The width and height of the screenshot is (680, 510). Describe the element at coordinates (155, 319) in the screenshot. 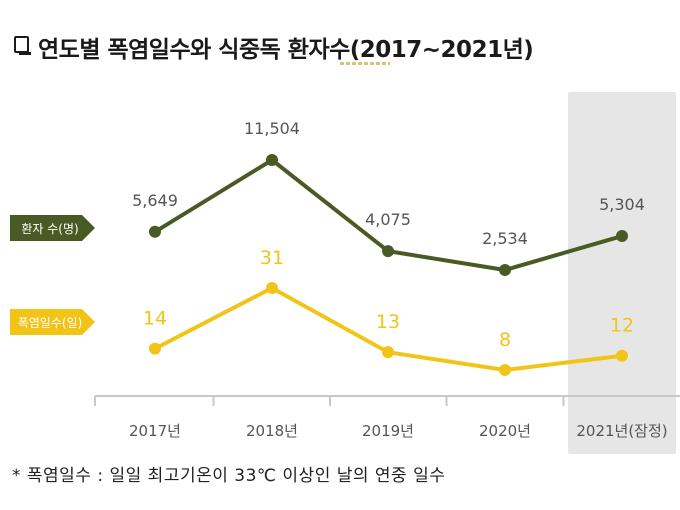

I see `heatwave-data-label: 14` at that location.